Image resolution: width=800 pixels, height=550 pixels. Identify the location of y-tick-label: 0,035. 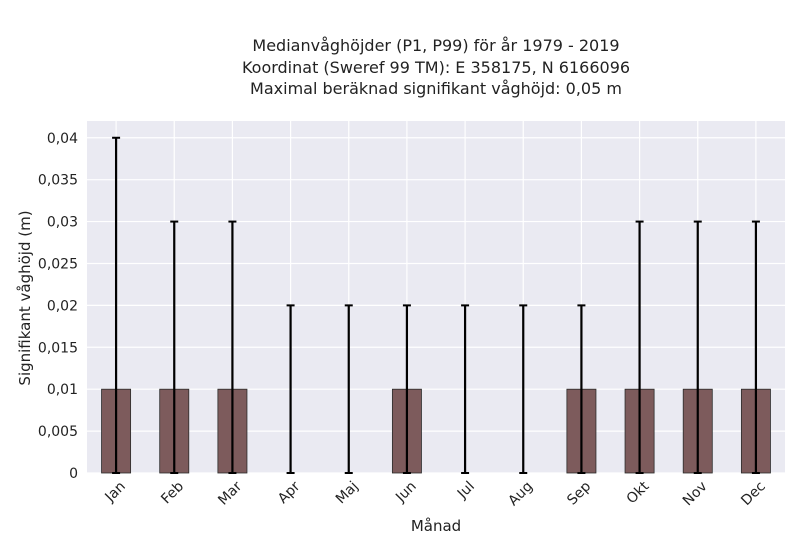
(58, 181).